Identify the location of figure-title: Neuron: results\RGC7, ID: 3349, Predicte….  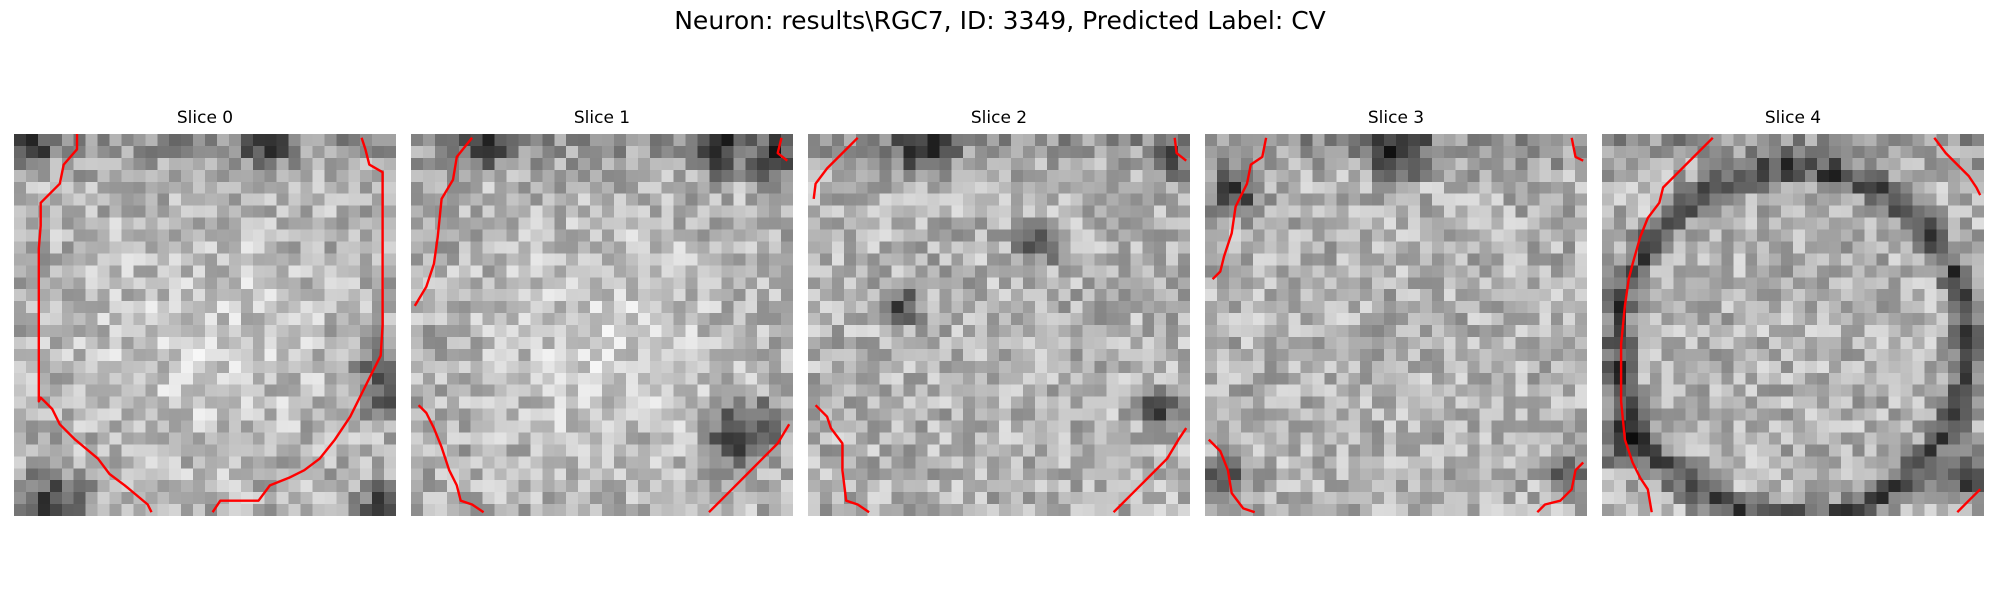
(1000, 20).